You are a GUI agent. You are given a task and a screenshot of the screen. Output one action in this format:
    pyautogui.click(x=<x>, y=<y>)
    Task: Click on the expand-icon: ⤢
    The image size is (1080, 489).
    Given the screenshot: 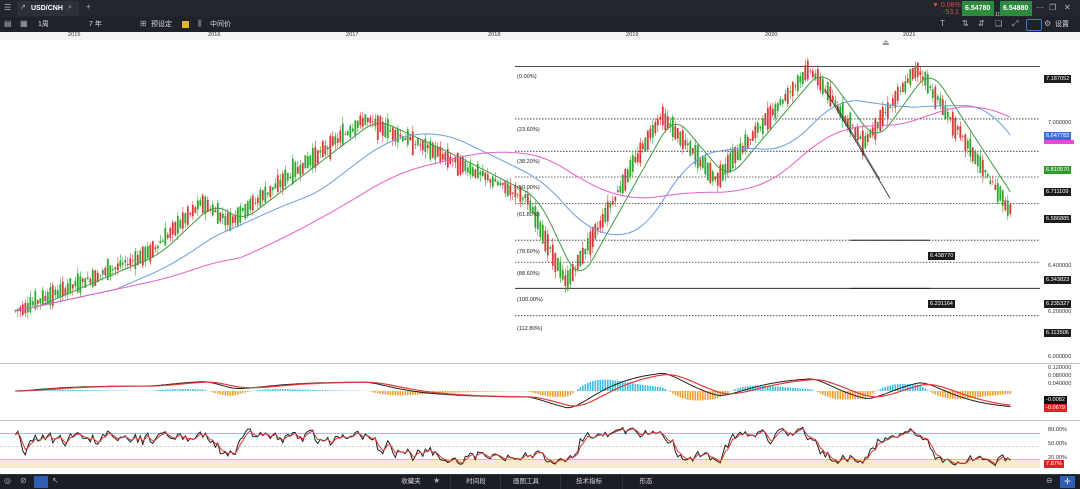 What is the action you would take?
    pyautogui.click(x=1015, y=24)
    